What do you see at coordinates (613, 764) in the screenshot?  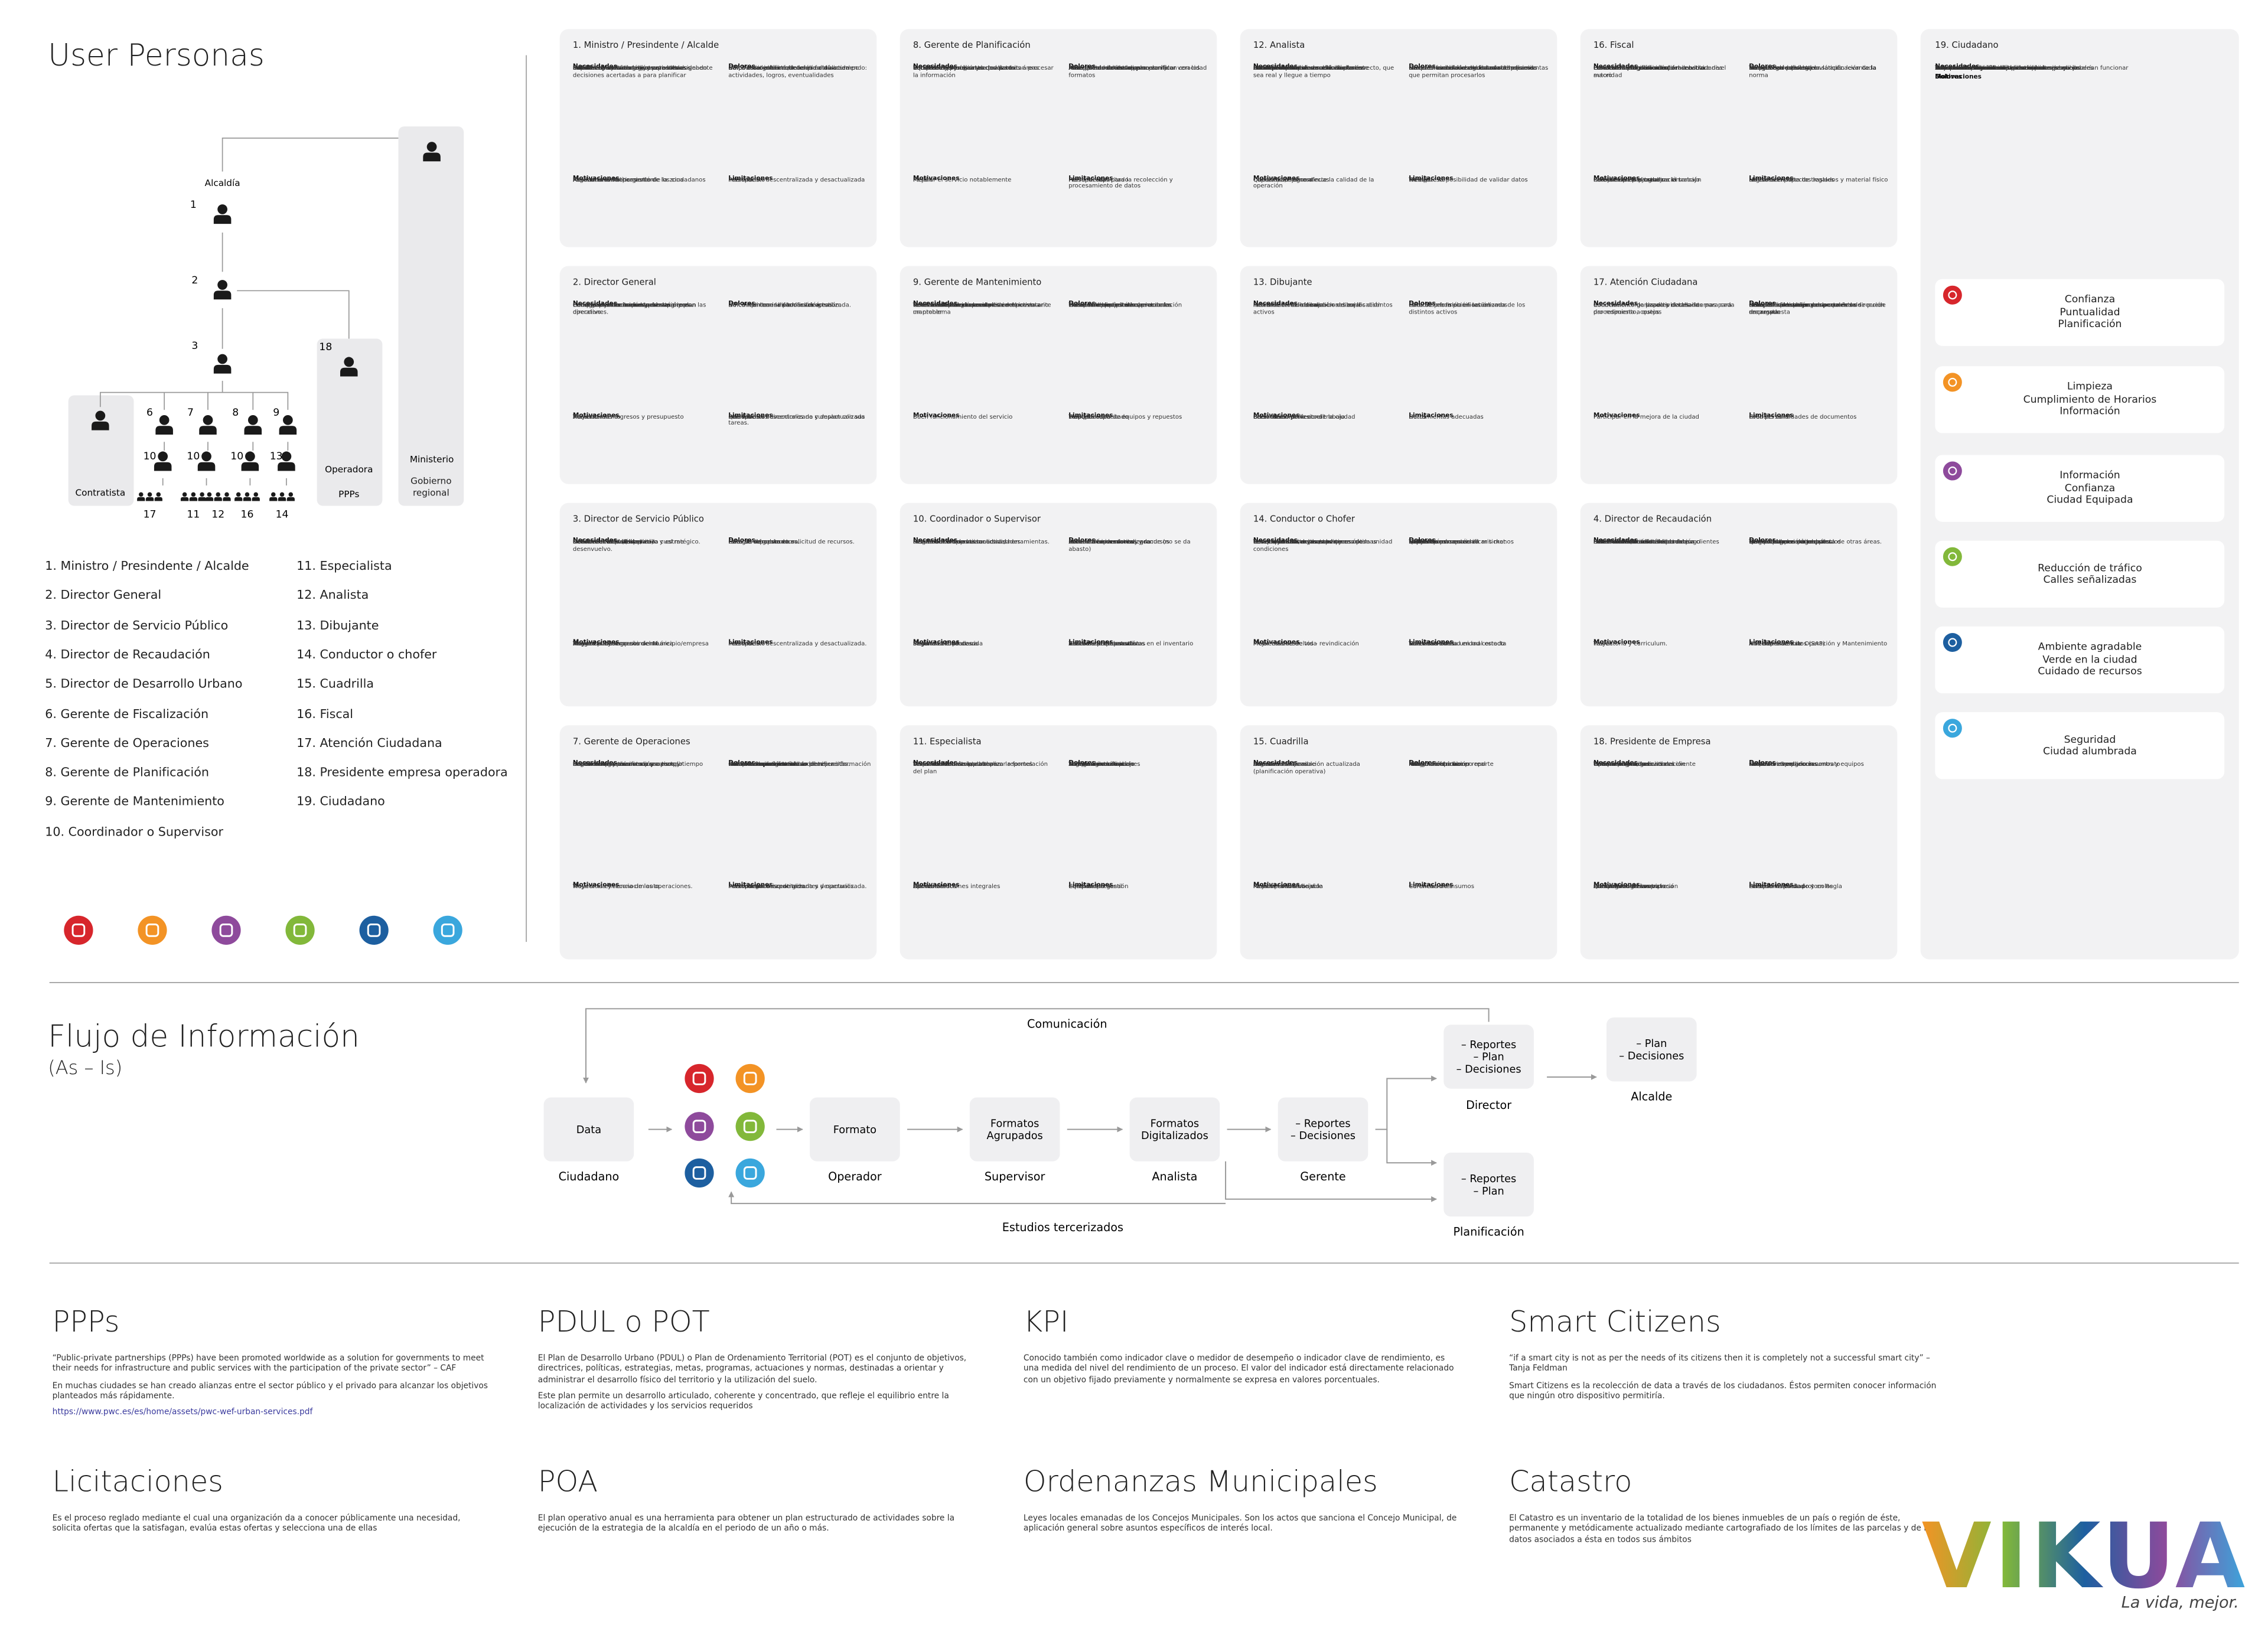 I see `section-item: Hacer cumplir planificación` at bounding box center [613, 764].